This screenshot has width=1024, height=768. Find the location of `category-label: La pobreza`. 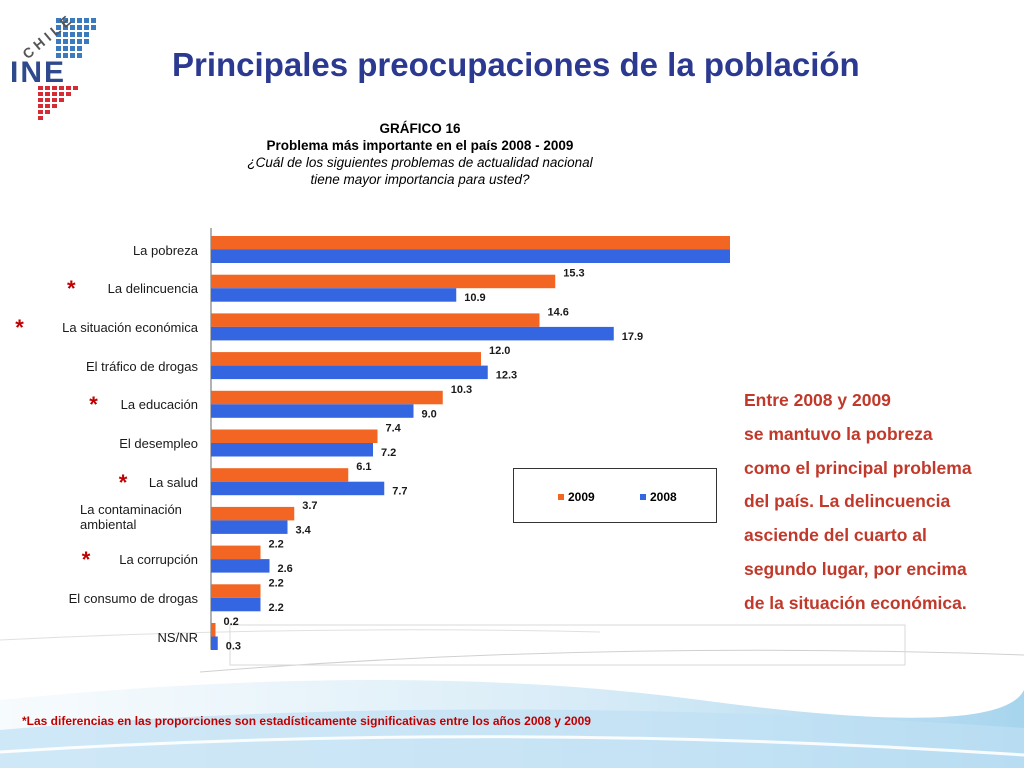

category-label: La pobreza is located at coordinates (165, 250).